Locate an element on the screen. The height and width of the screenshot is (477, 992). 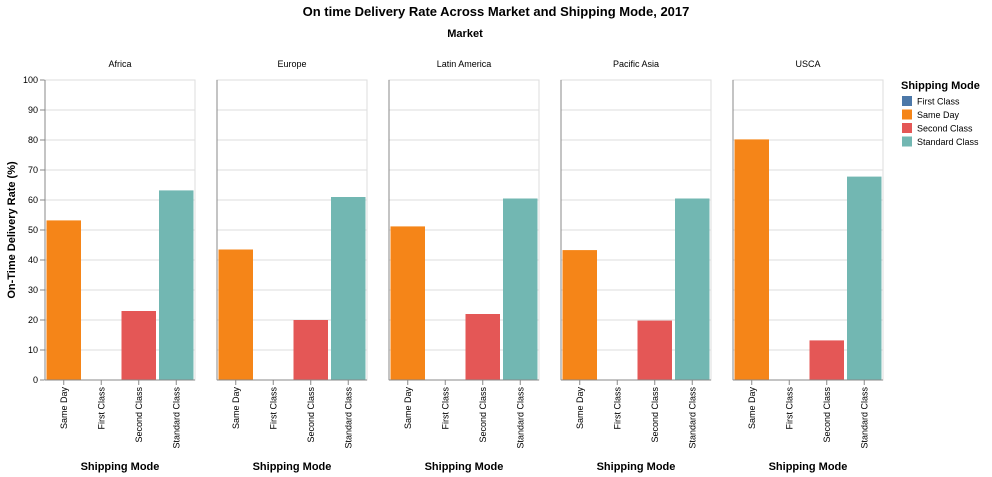
facet-label: Latin America is located at coordinates (464, 64).